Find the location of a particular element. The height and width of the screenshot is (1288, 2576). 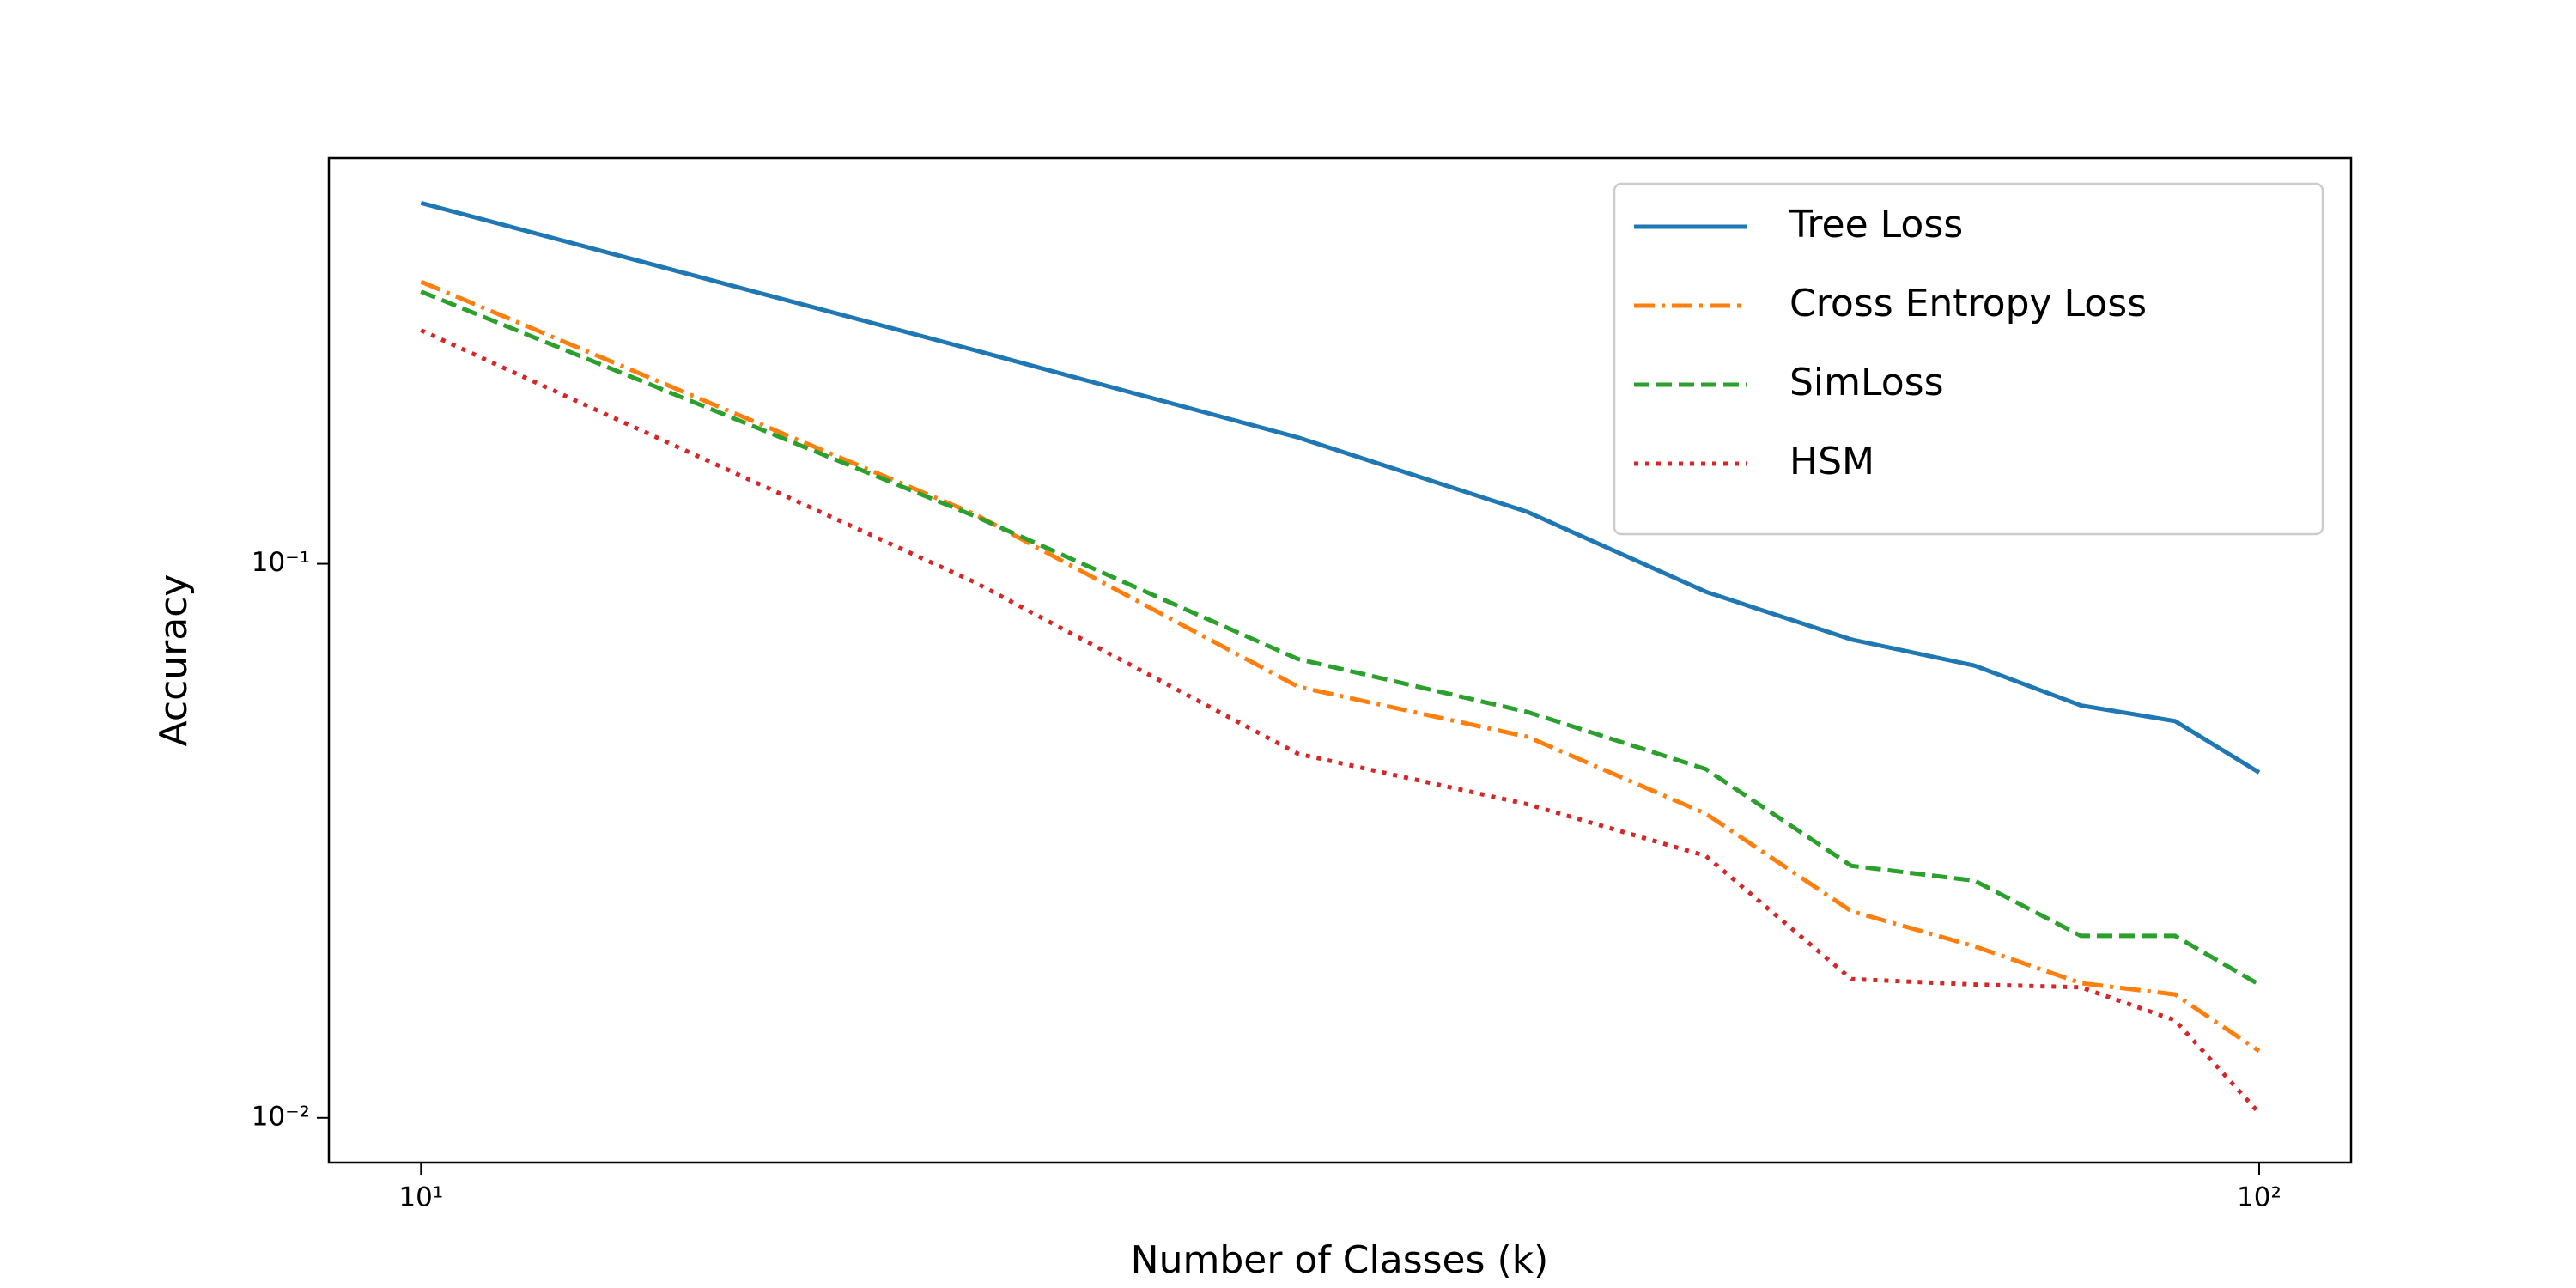

legend-label: Cross Entropy Loss is located at coordinates (1968, 303).